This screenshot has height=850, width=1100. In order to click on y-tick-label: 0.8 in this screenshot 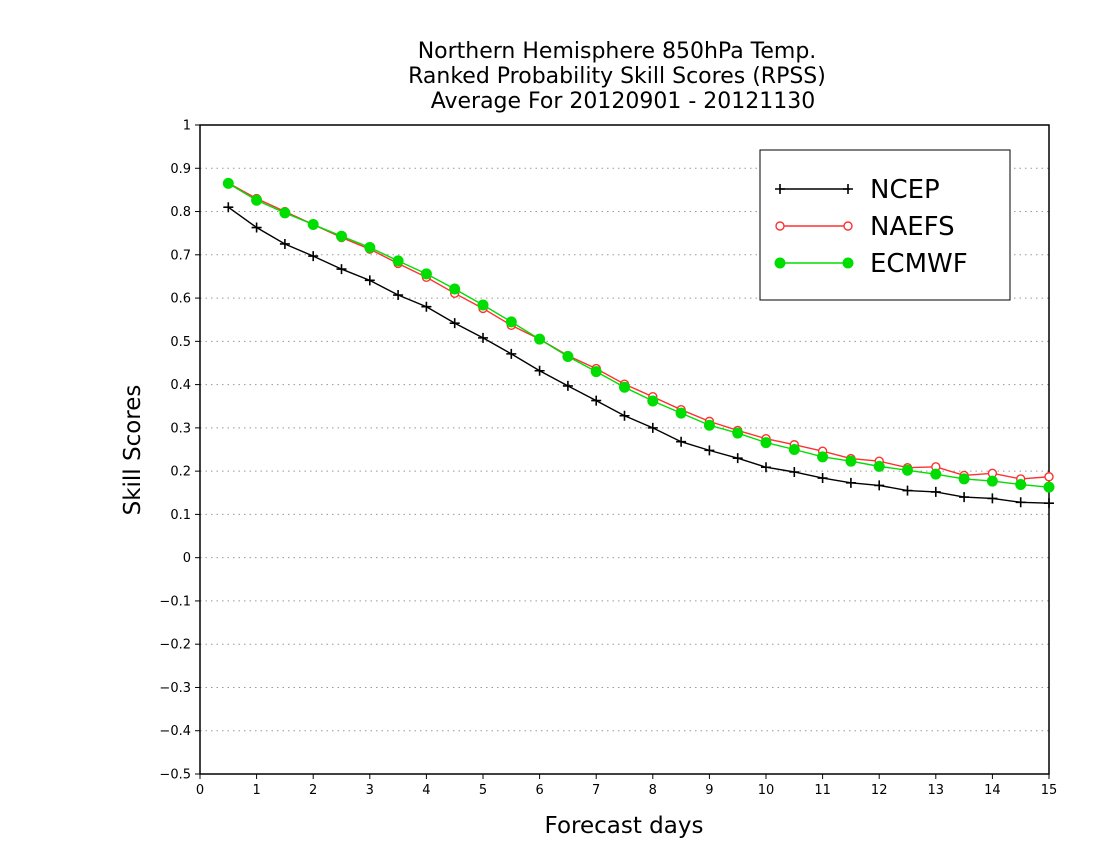, I will do `click(180, 212)`.